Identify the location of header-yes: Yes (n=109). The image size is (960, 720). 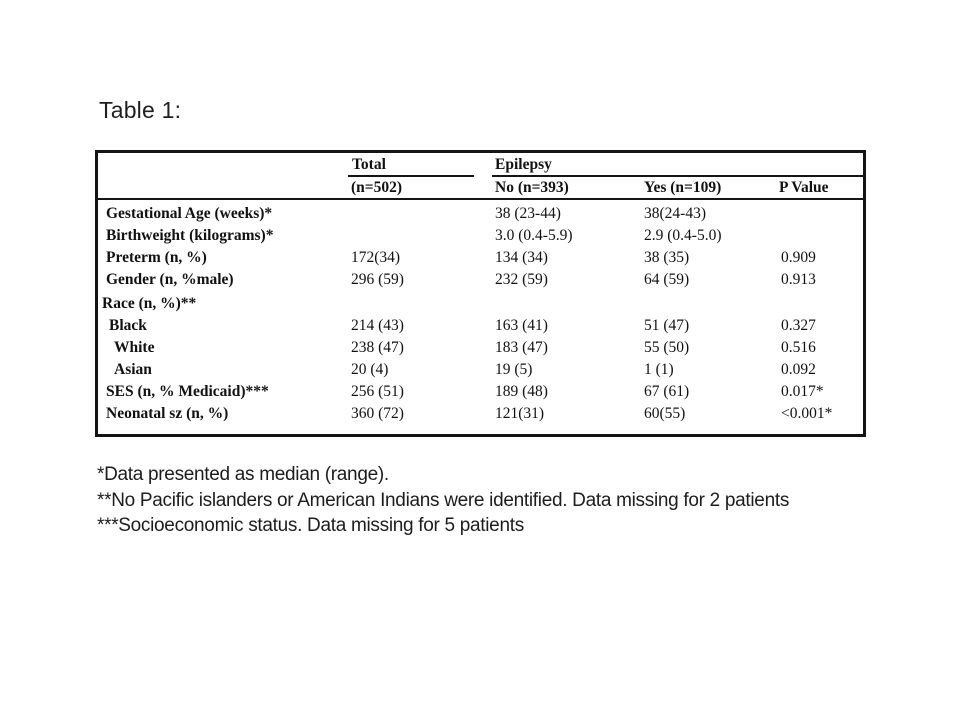
(683, 187).